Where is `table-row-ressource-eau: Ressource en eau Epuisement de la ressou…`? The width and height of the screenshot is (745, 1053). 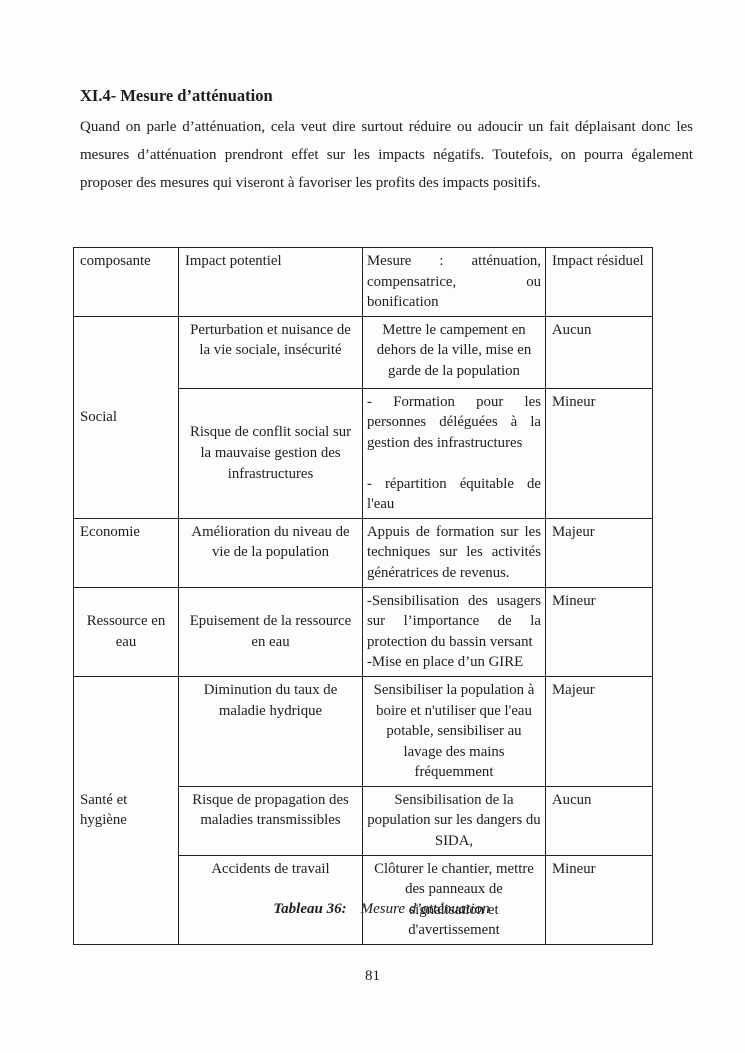 table-row-ressource-eau: Ressource en eau Epuisement de la ressou… is located at coordinates (363, 631).